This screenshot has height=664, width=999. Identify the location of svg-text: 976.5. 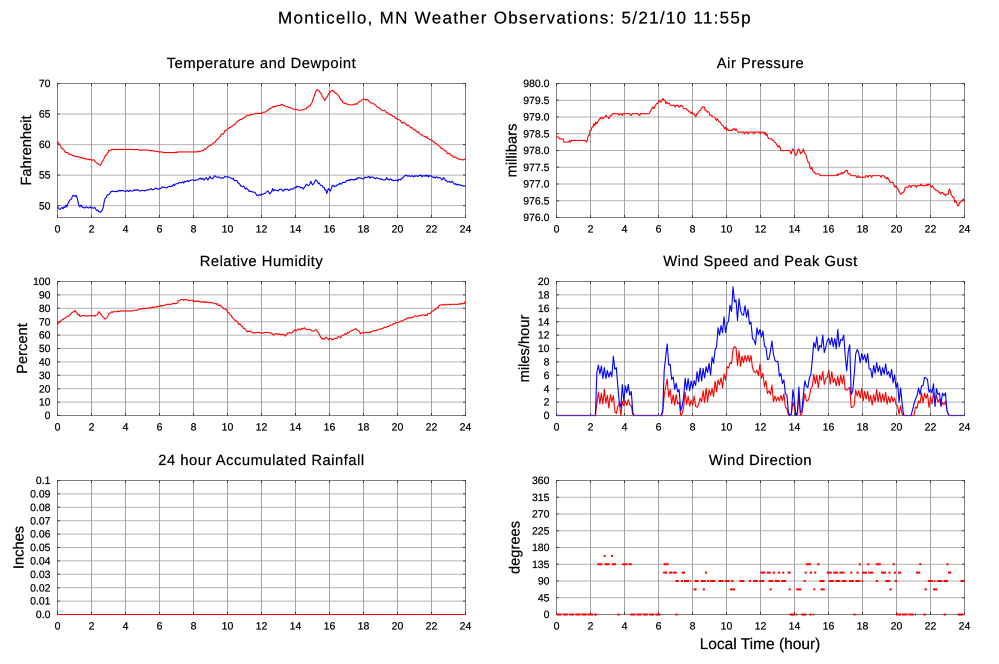
(536, 201).